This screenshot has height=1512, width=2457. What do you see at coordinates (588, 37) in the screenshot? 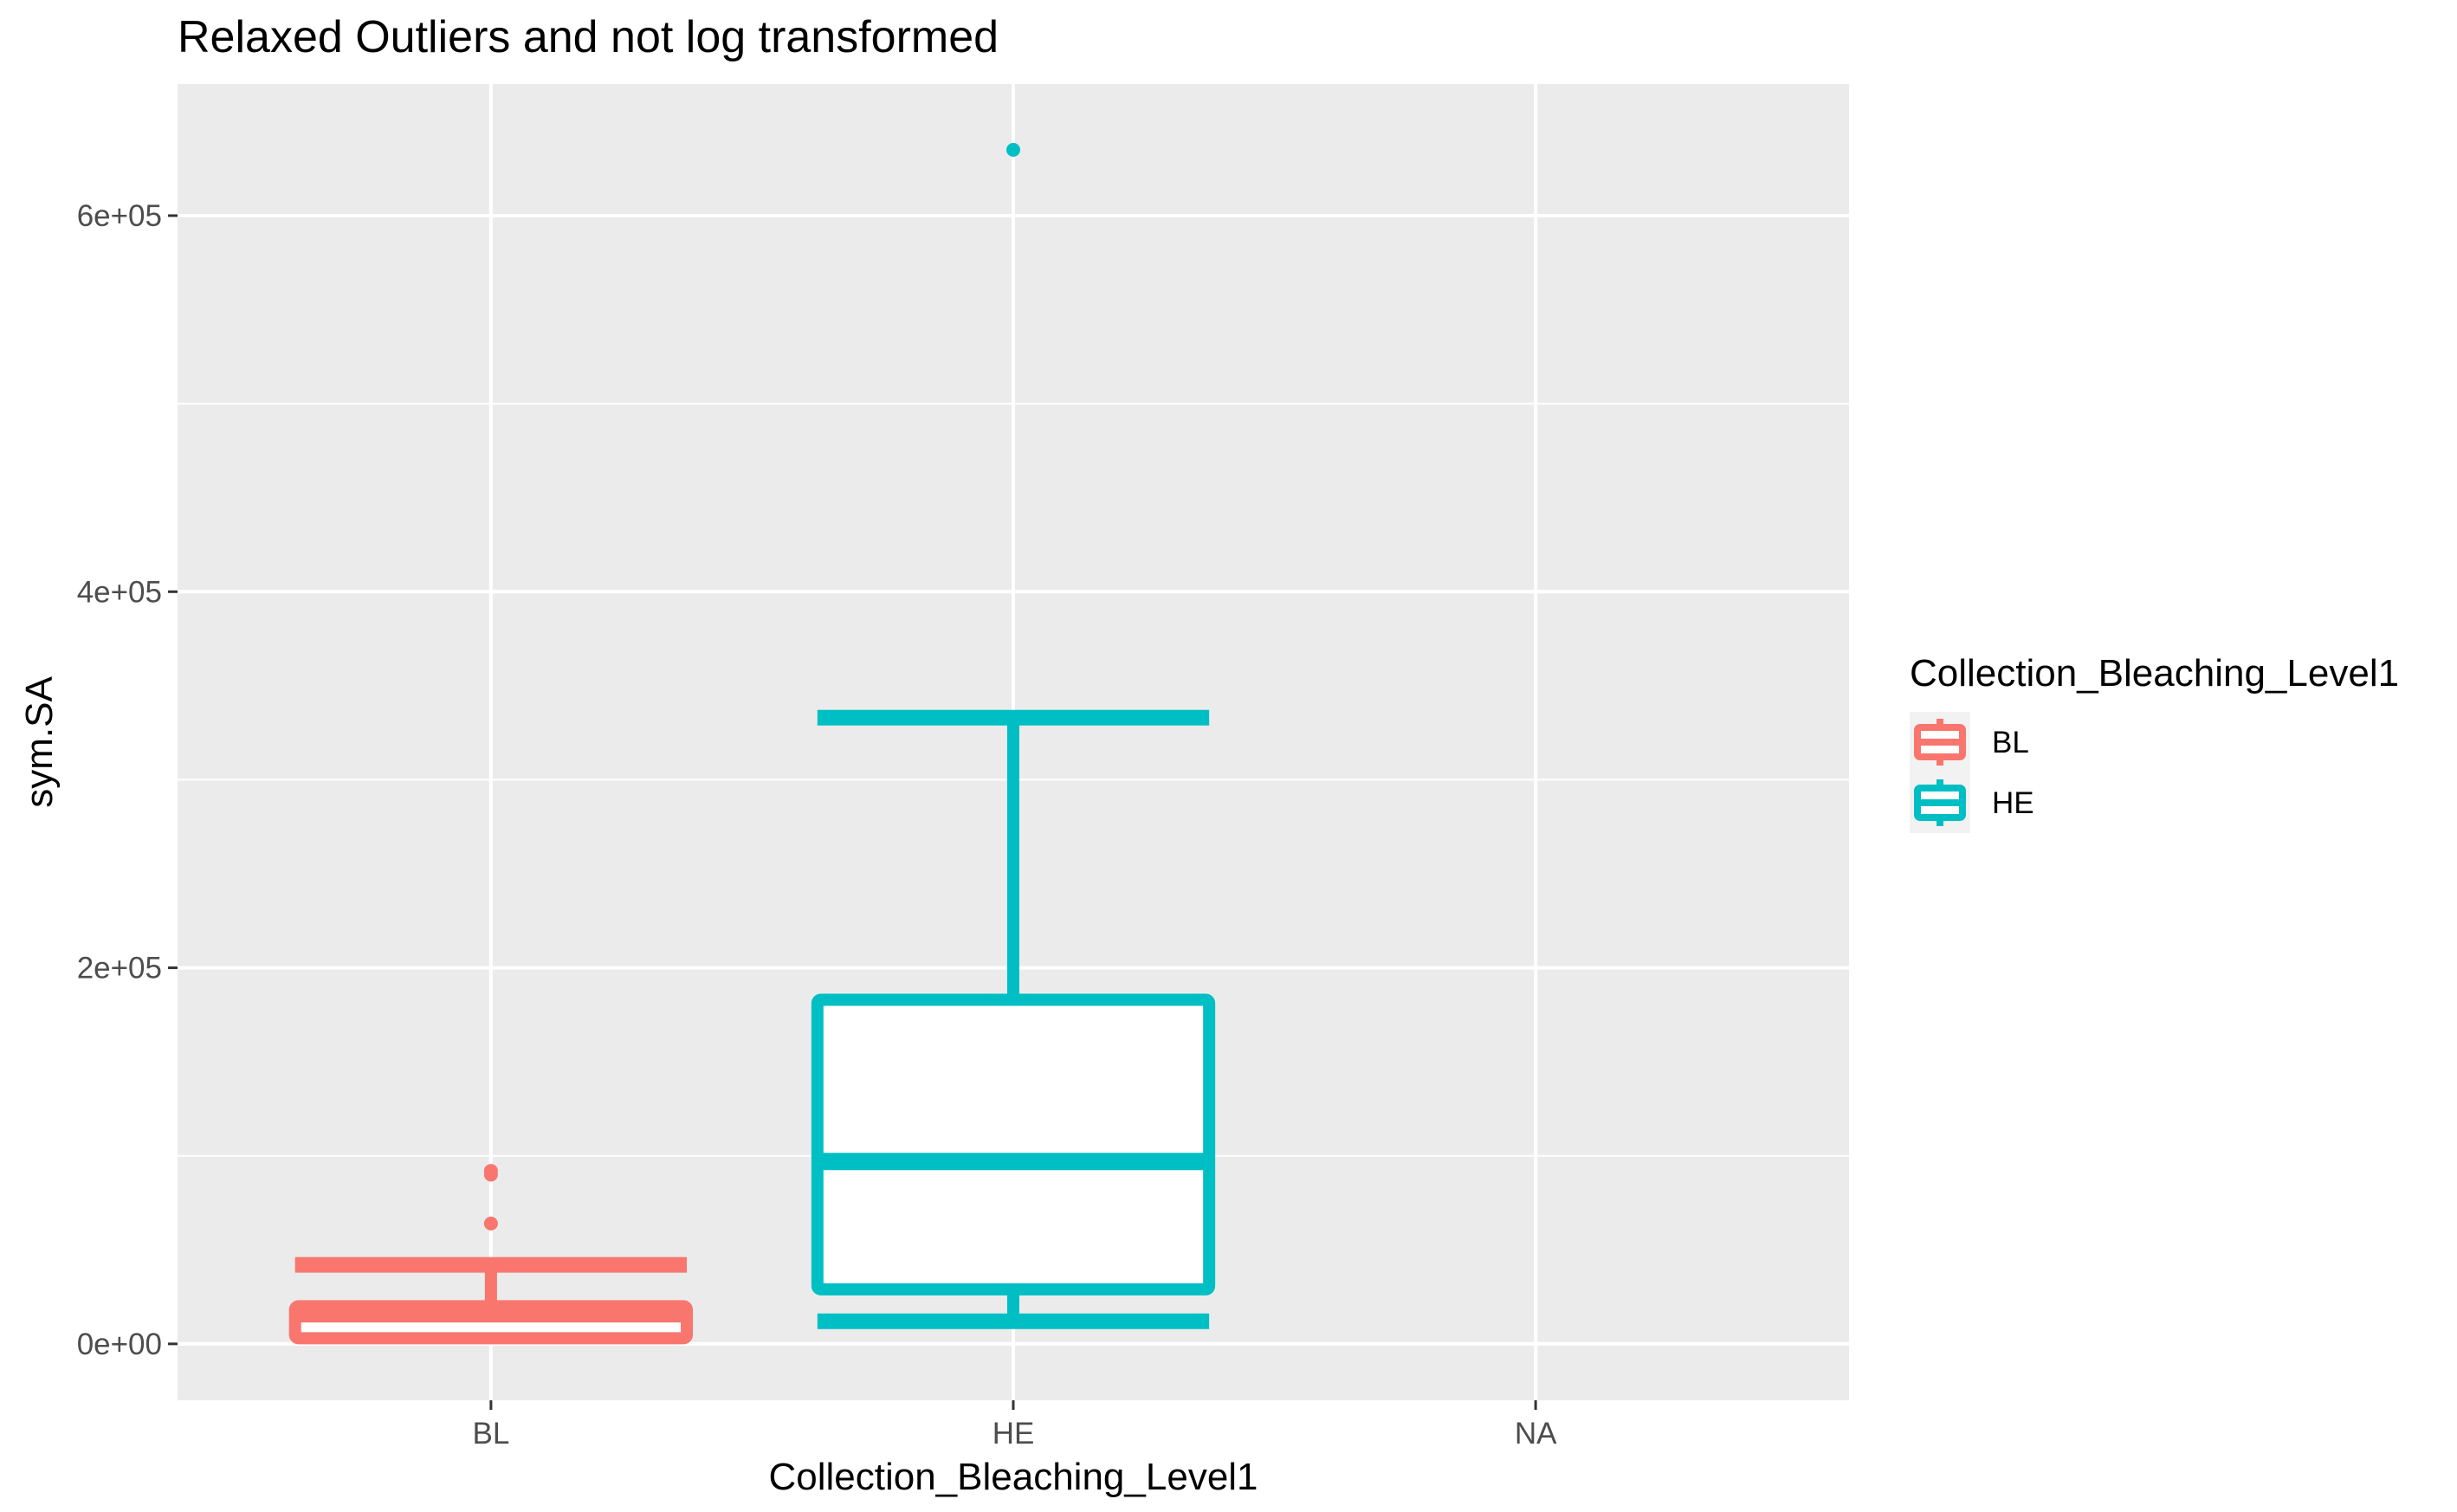
I see `chart-title: Relaxed Outliers and not log transformed` at bounding box center [588, 37].